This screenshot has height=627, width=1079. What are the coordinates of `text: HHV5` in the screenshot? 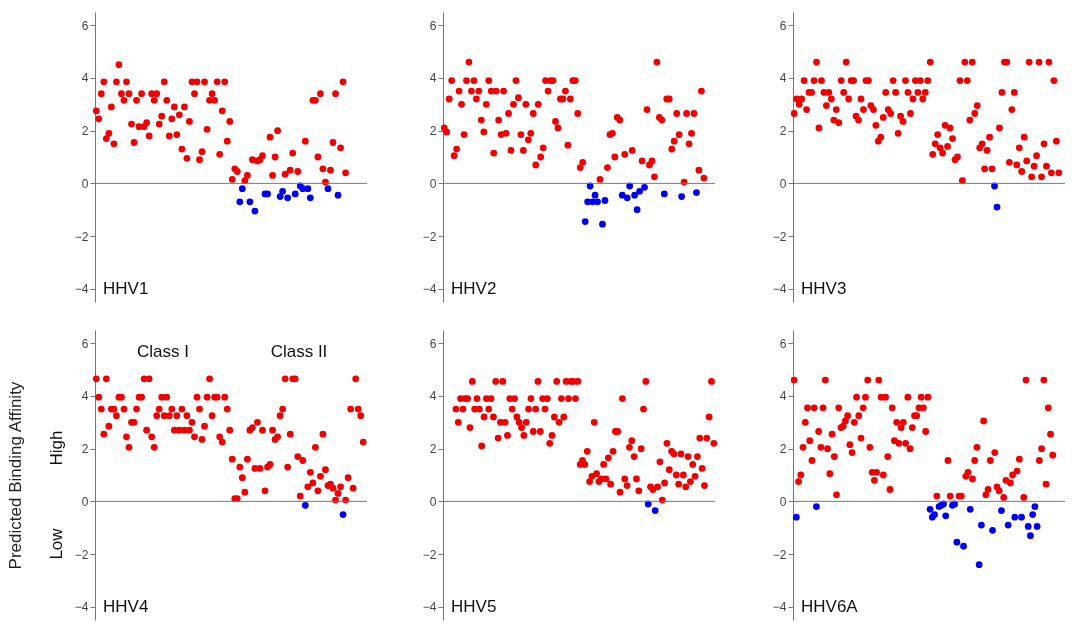 It's located at (474, 606).